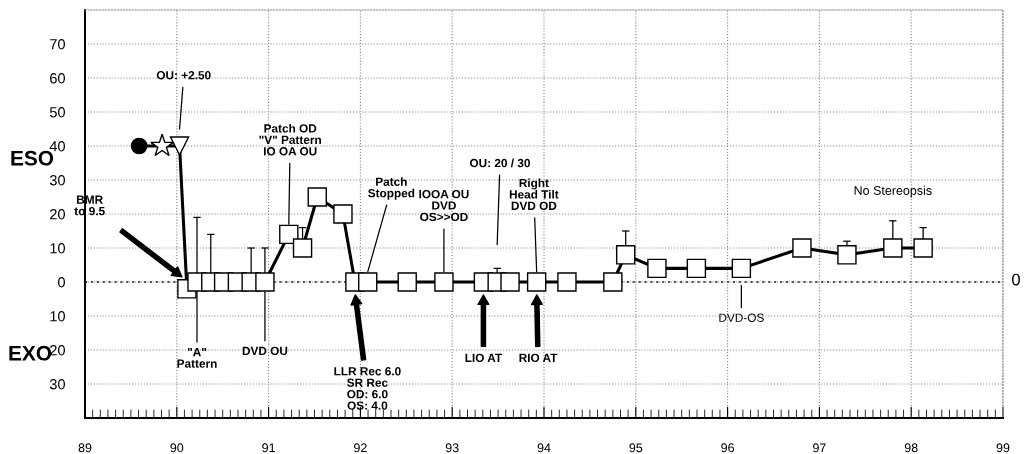  Describe the element at coordinates (265, 351) in the screenshot. I see `annotation: DVD OU` at that location.